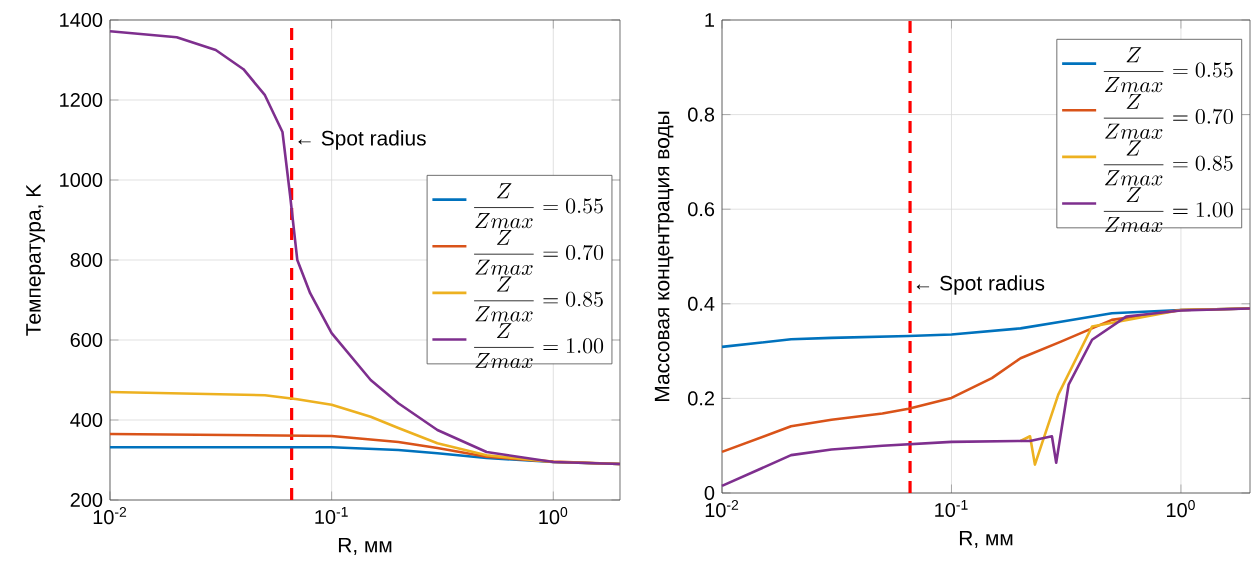 The width and height of the screenshot is (1258, 580). What do you see at coordinates (664, 256) in the screenshot?
I see `y-axis-title: Массовая концентрация воды` at bounding box center [664, 256].